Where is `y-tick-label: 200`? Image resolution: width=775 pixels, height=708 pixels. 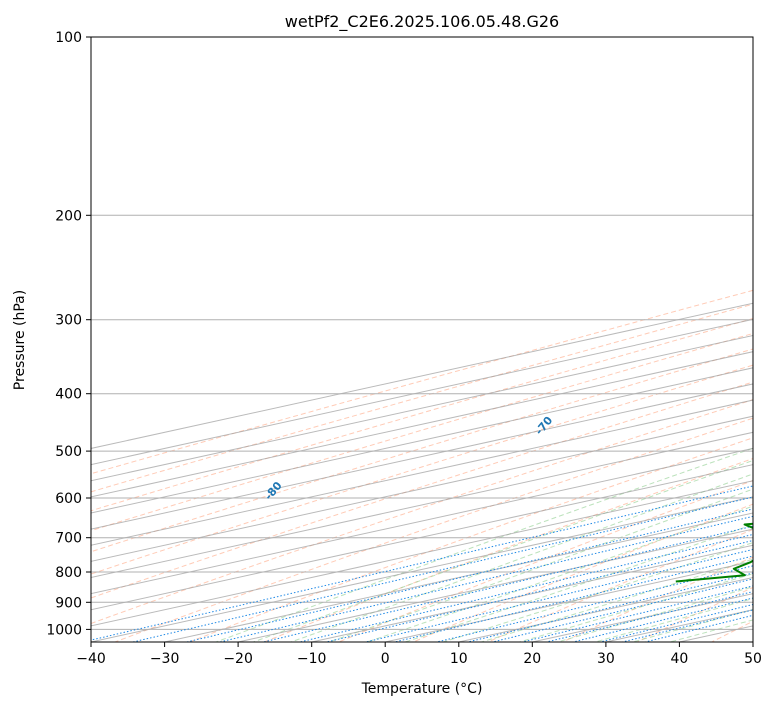 y-tick-label: 200 is located at coordinates (68, 216).